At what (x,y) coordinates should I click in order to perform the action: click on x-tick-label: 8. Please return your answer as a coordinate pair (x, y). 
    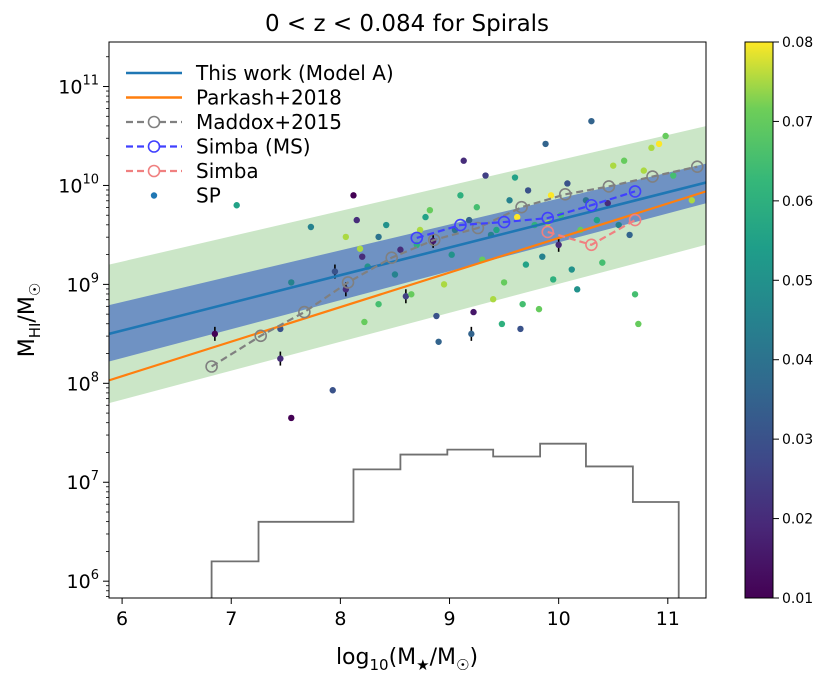
    Looking at the image, I should click on (340, 619).